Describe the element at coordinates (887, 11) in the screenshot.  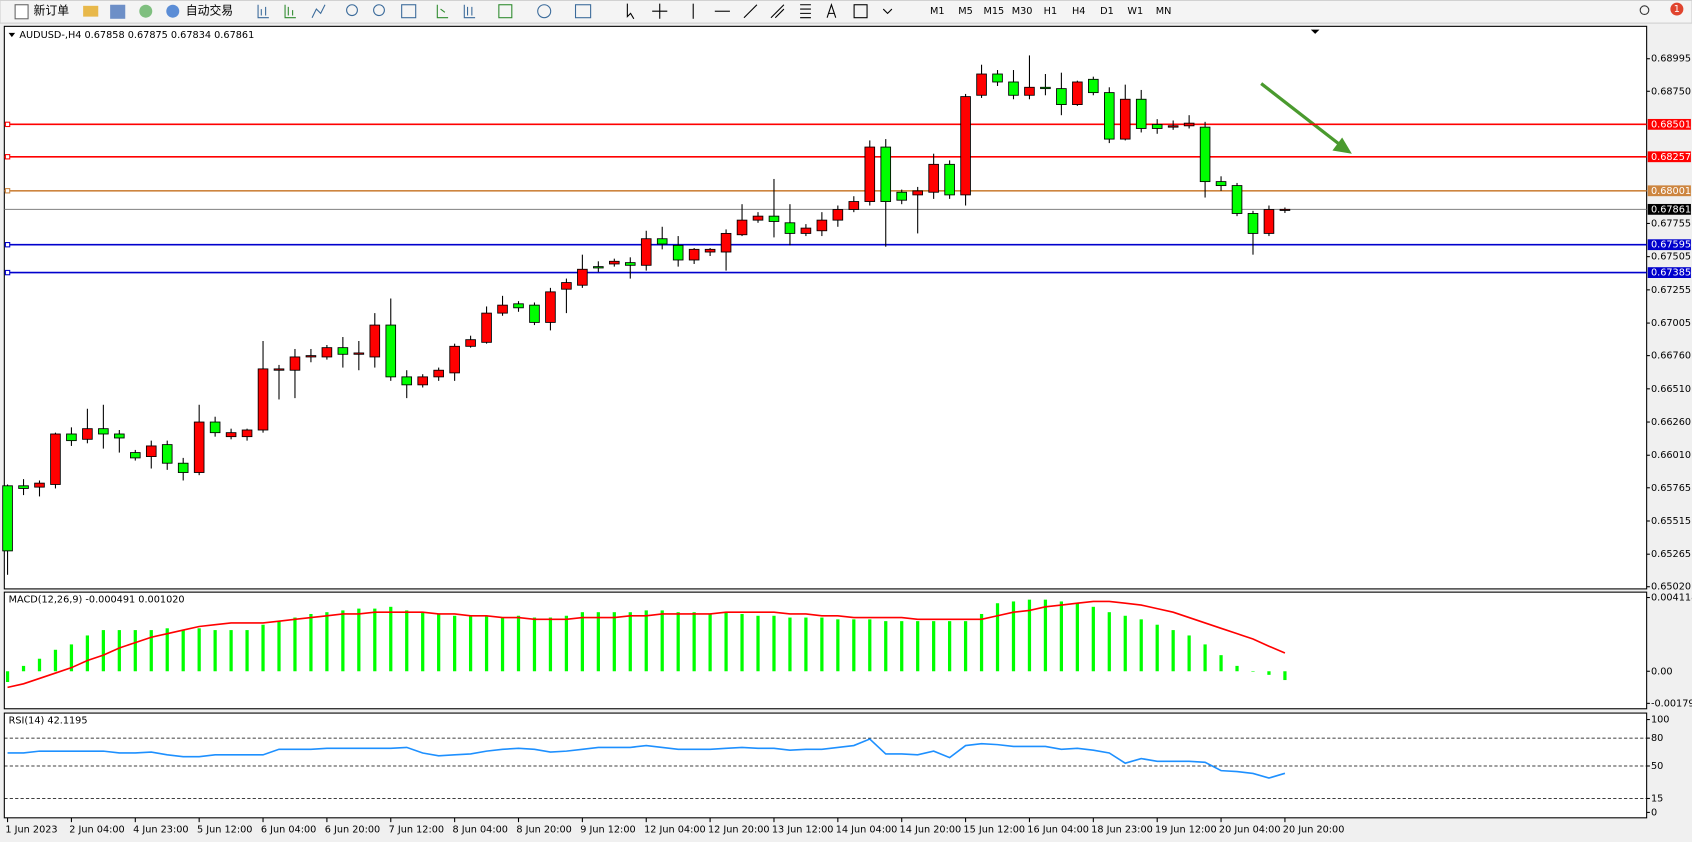
I see `arrows-tool` at that location.